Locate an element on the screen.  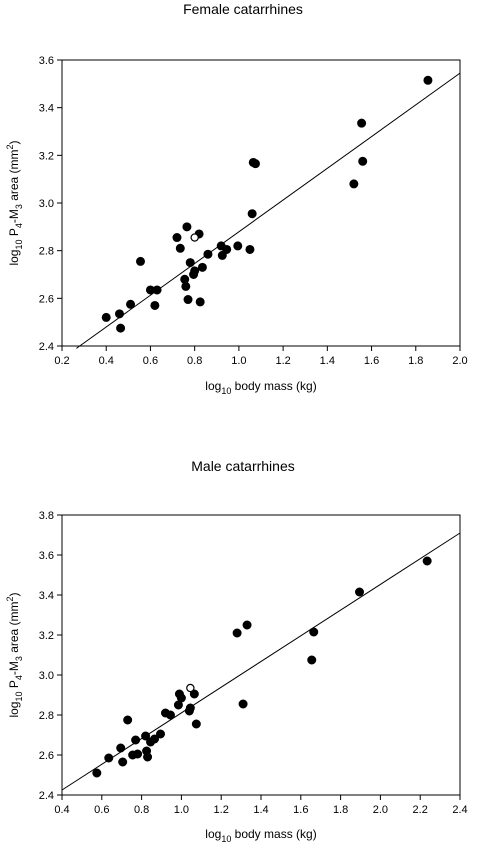
x-axis-label: log10 body mass (kg) is located at coordinates (260, 835).